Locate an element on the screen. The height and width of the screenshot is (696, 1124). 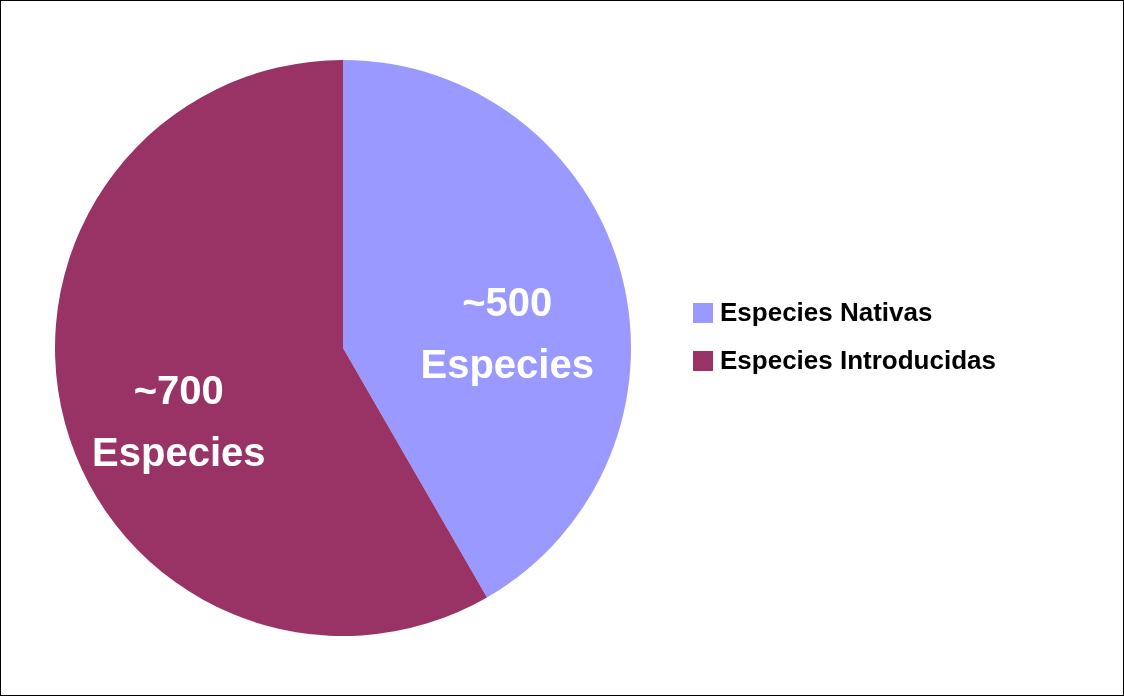
legend-label: Especies Nativas is located at coordinates (826, 312).